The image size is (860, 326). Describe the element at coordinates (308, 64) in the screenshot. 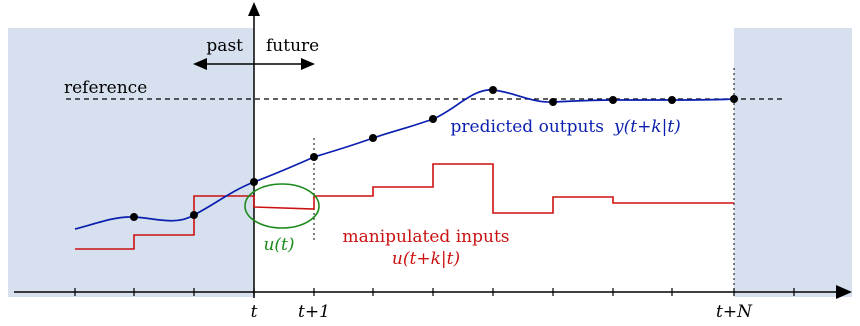

I see `future-arrowhead-icon` at that location.